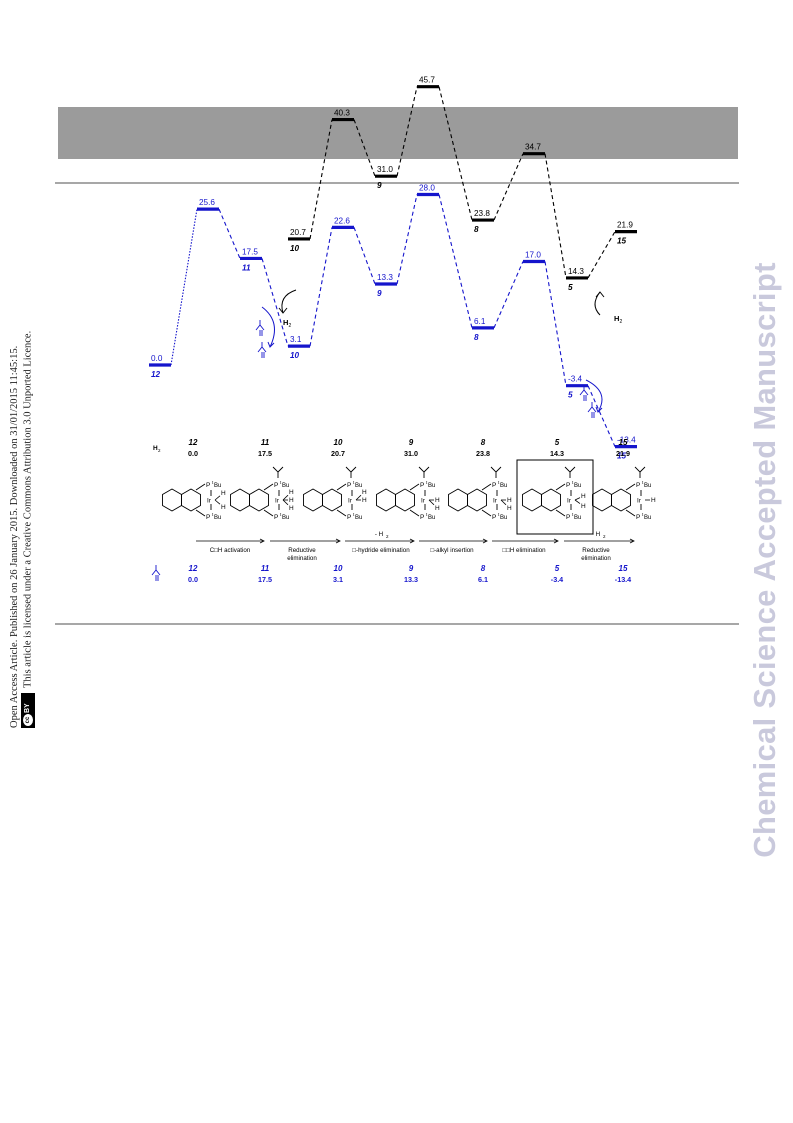 This screenshot has width=793, height=1123. What do you see at coordinates (533, 254) in the screenshot?
I see `blue-energy-8: 17.0` at bounding box center [533, 254].